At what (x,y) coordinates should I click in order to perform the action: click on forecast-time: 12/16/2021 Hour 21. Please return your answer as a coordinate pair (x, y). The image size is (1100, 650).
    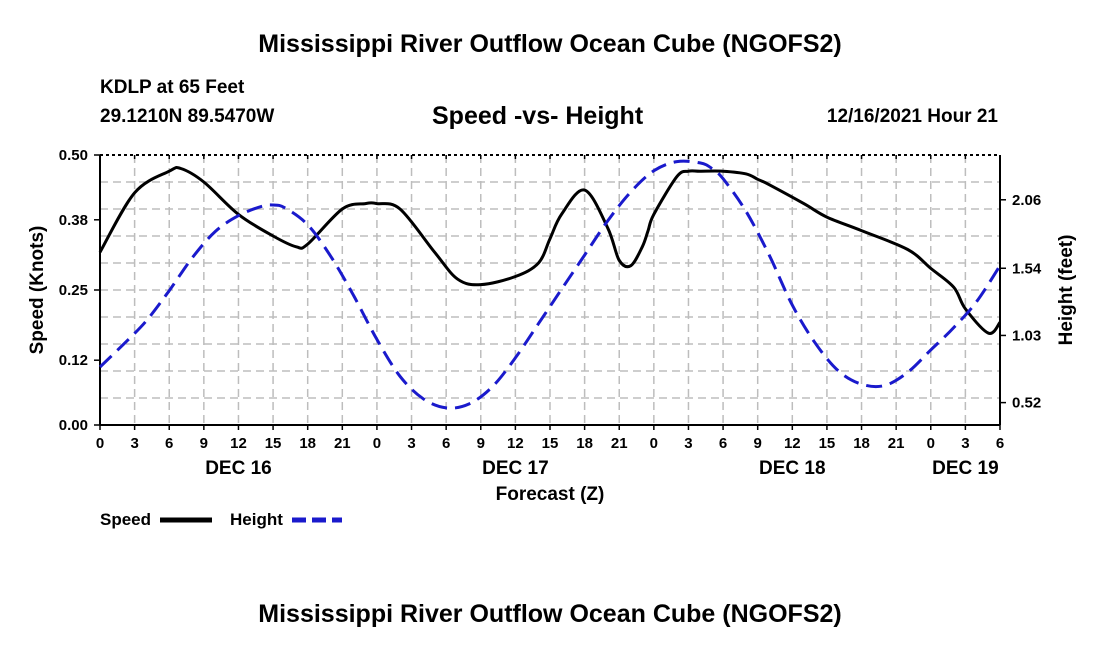
    Looking at the image, I should click on (912, 116).